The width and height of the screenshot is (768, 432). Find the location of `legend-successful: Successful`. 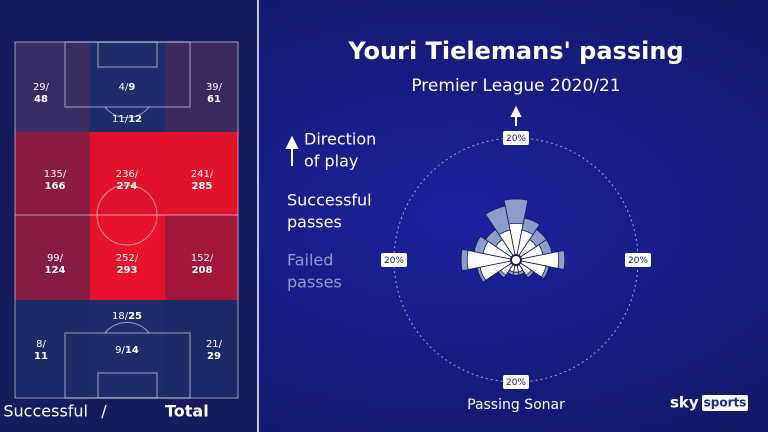

legend-successful: Successful is located at coordinates (329, 200).